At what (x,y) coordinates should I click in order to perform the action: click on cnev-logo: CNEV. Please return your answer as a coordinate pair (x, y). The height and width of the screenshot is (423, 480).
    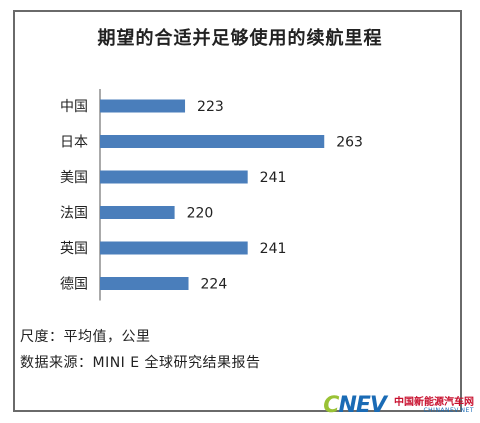
    Looking at the image, I should click on (355, 405).